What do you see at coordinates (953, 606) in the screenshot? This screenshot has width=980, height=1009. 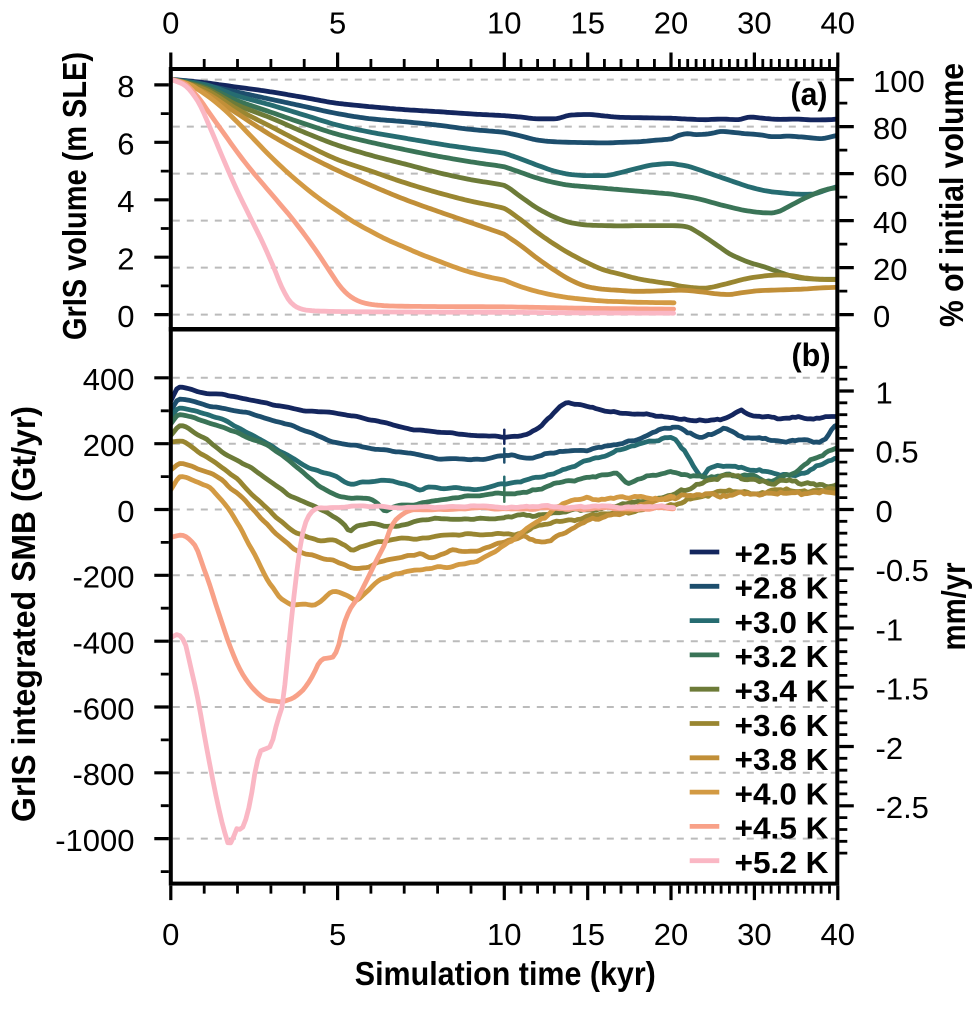 I see `svg-text: mm/yr` at bounding box center [953, 606].